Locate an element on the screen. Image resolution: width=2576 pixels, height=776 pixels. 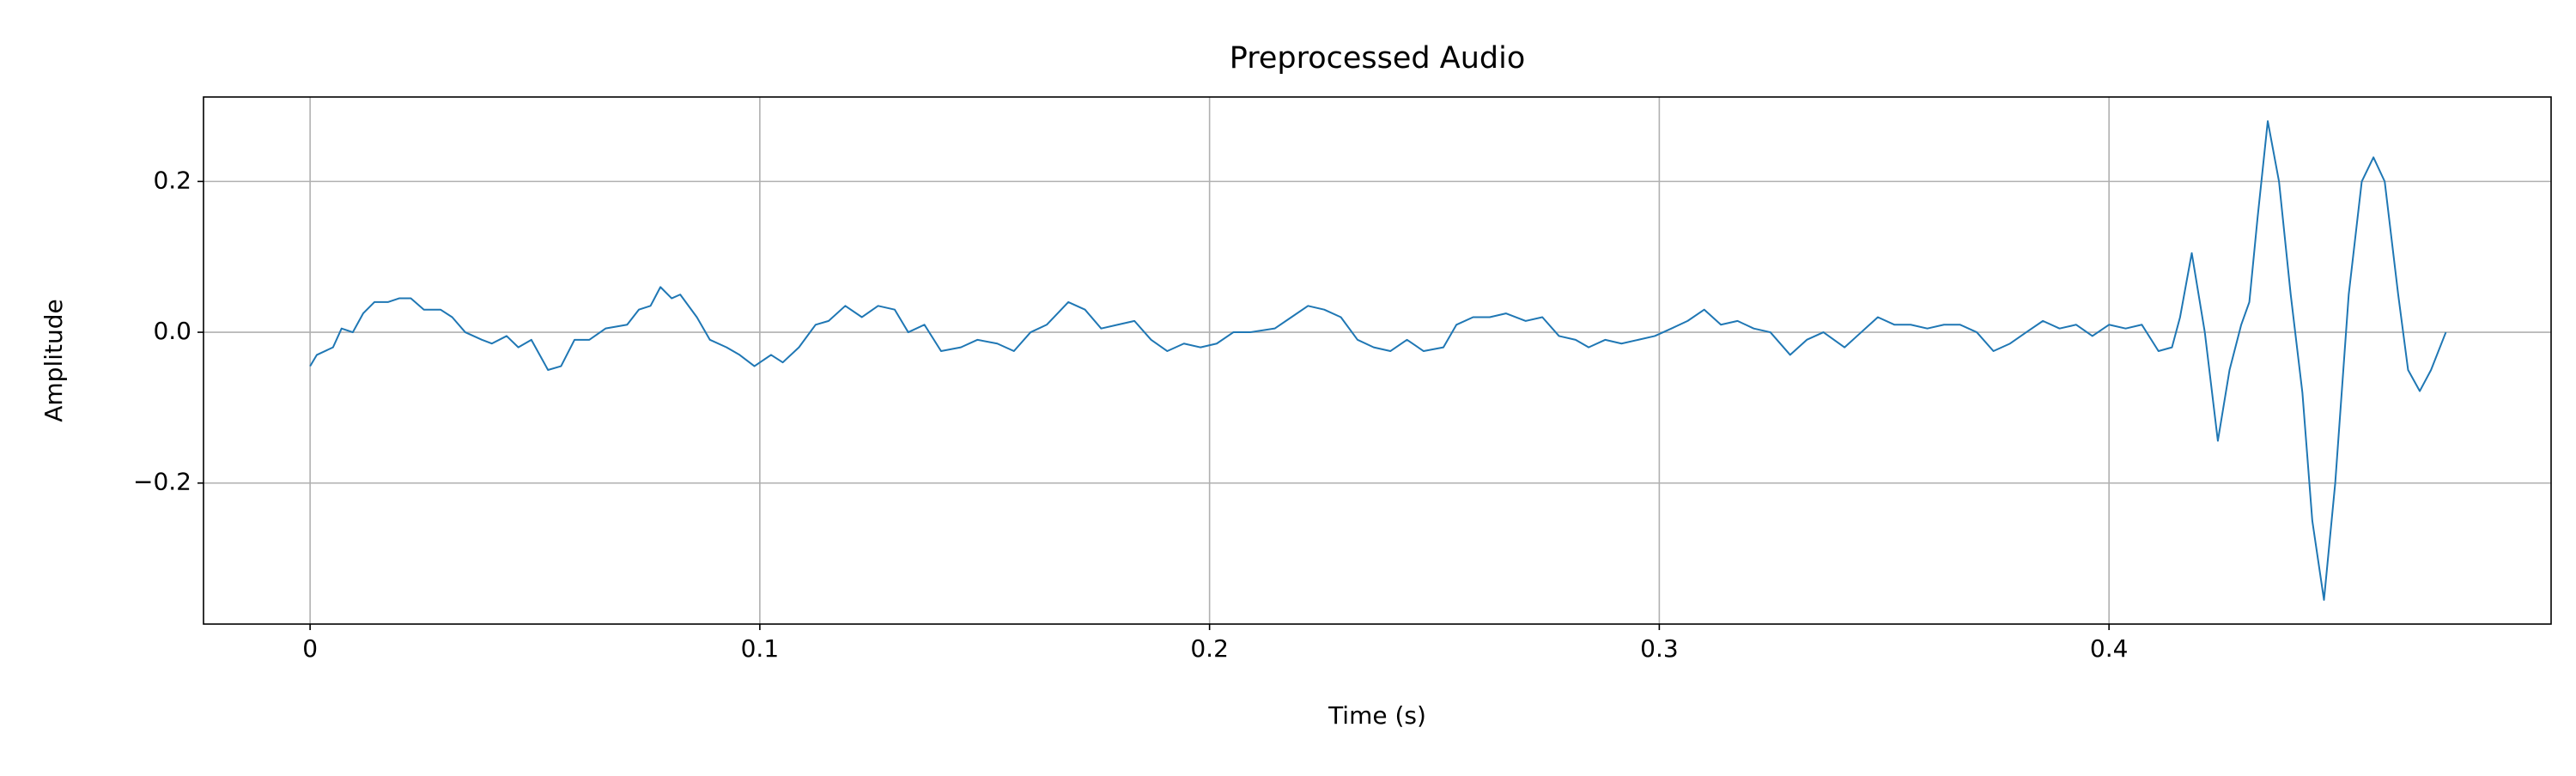
x-axis-label: Time (s) is located at coordinates (1376, 715).